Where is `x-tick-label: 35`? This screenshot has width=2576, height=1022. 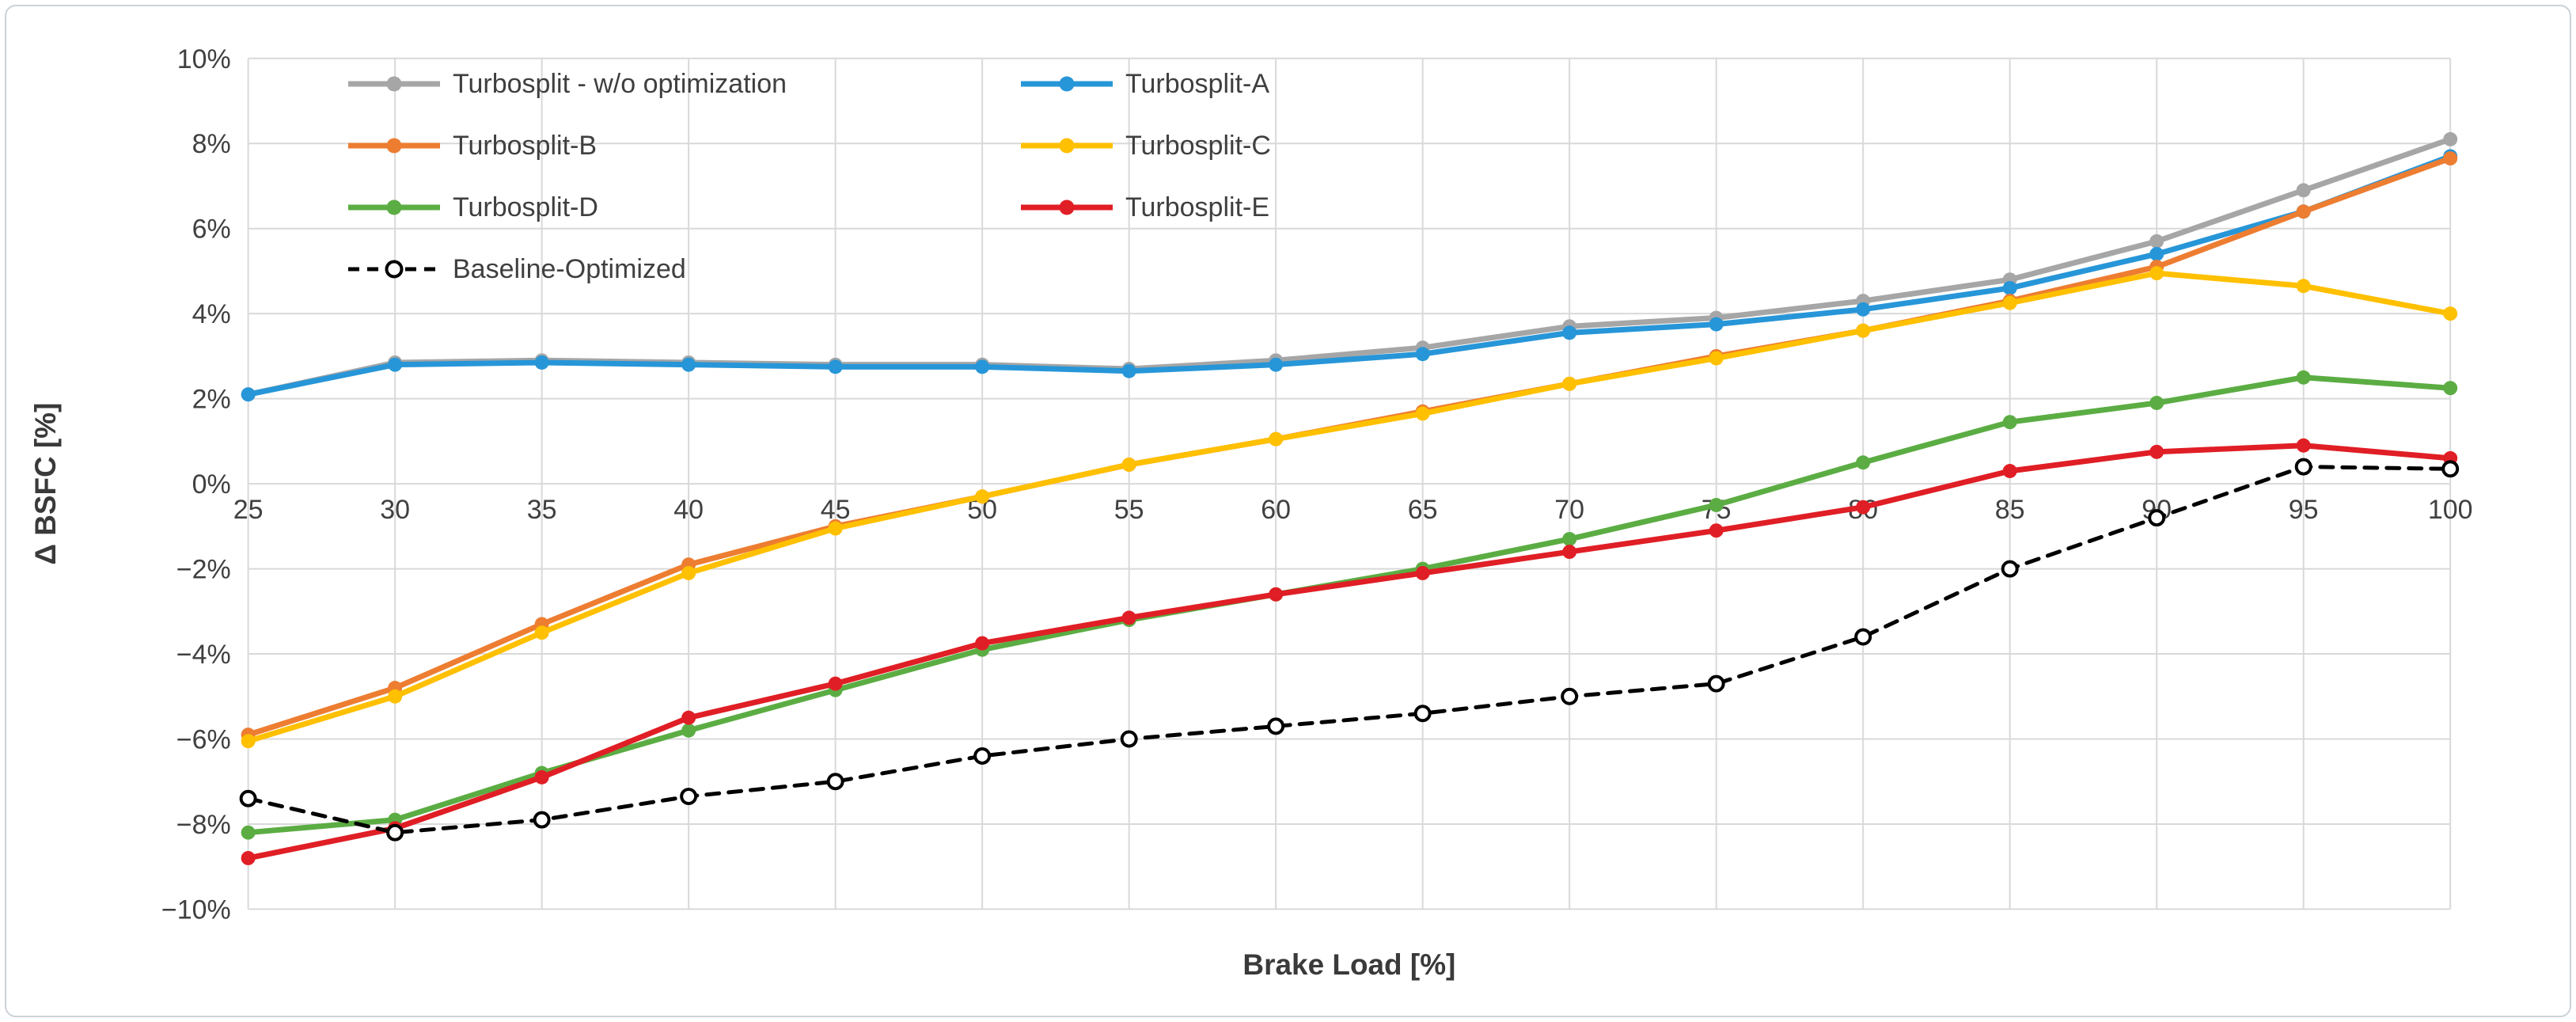
x-tick-label: 35 is located at coordinates (542, 510).